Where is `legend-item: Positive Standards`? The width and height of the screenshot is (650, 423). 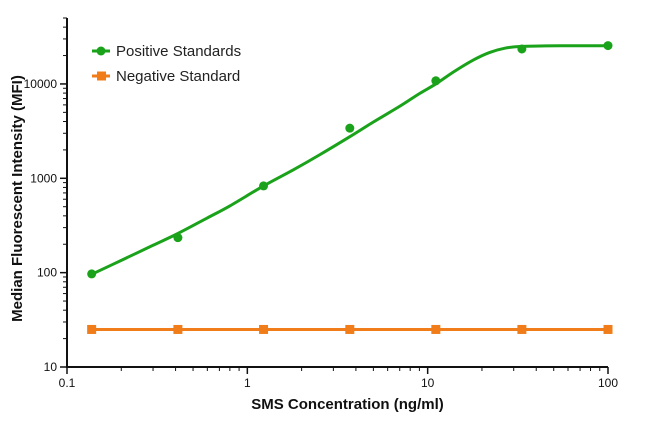
legend-item: Positive Standards is located at coordinates (166, 51).